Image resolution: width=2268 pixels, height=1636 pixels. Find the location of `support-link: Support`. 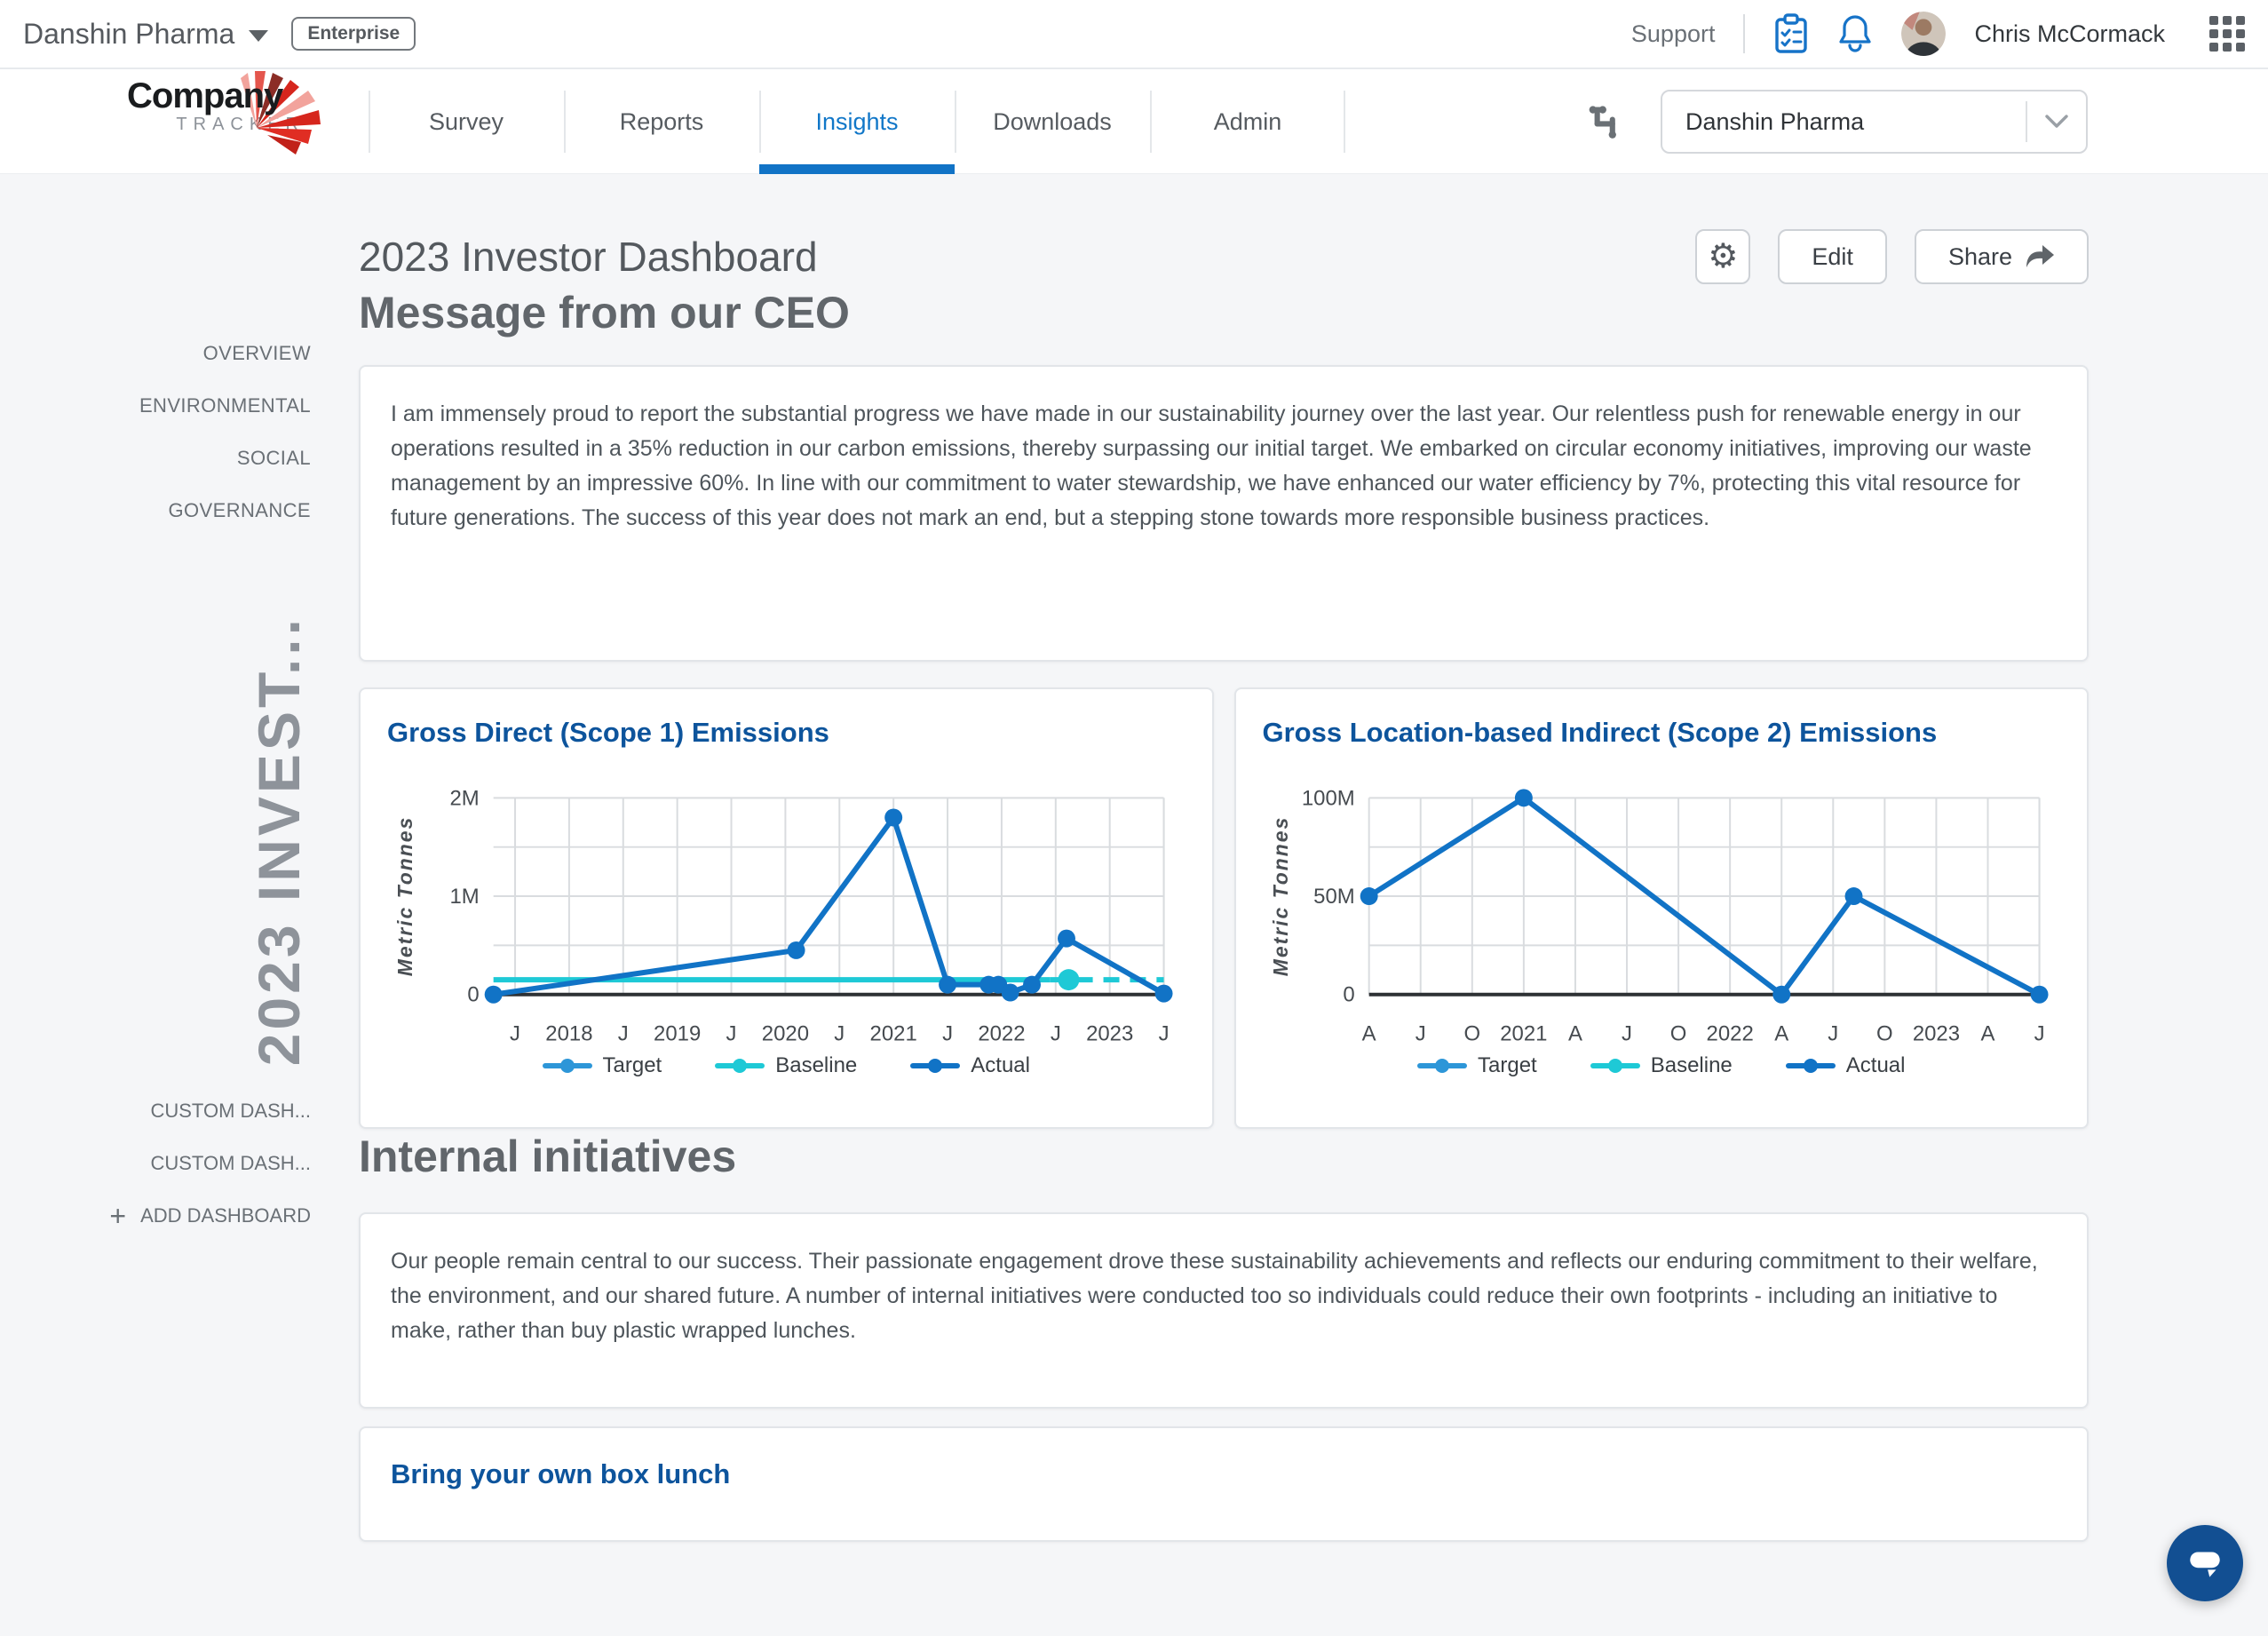

support-link: Support is located at coordinates (1673, 33).